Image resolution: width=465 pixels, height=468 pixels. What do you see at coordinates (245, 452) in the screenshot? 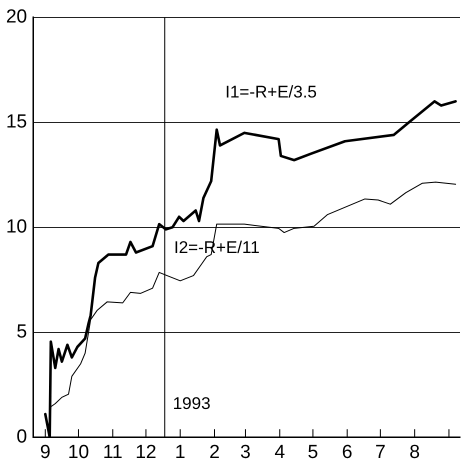
I see `x-tick-label: 3` at bounding box center [245, 452].